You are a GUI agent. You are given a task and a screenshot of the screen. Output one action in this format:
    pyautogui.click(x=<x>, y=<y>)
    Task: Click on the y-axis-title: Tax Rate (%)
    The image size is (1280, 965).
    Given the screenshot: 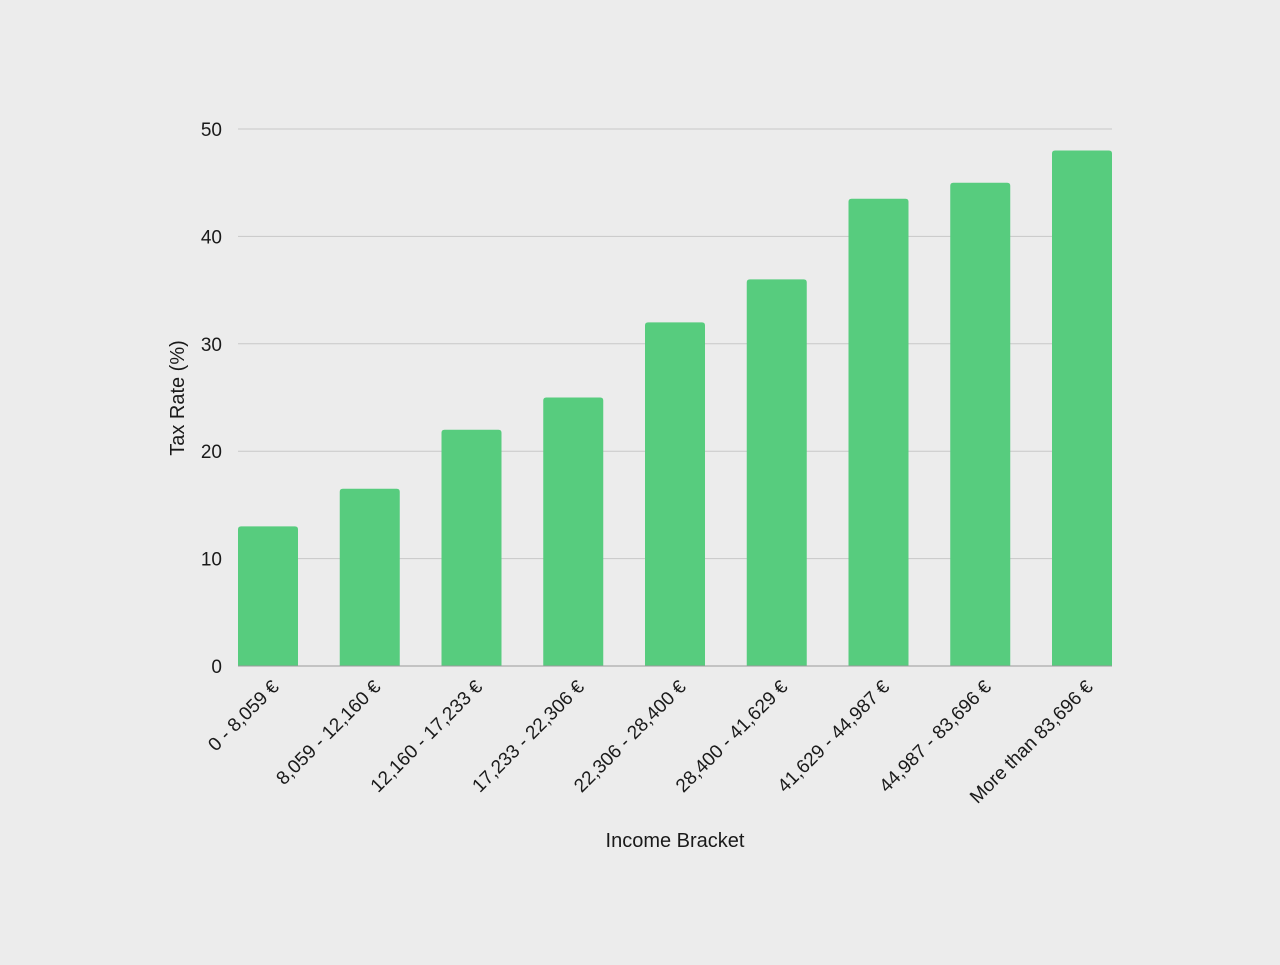 What is the action you would take?
    pyautogui.click(x=178, y=398)
    